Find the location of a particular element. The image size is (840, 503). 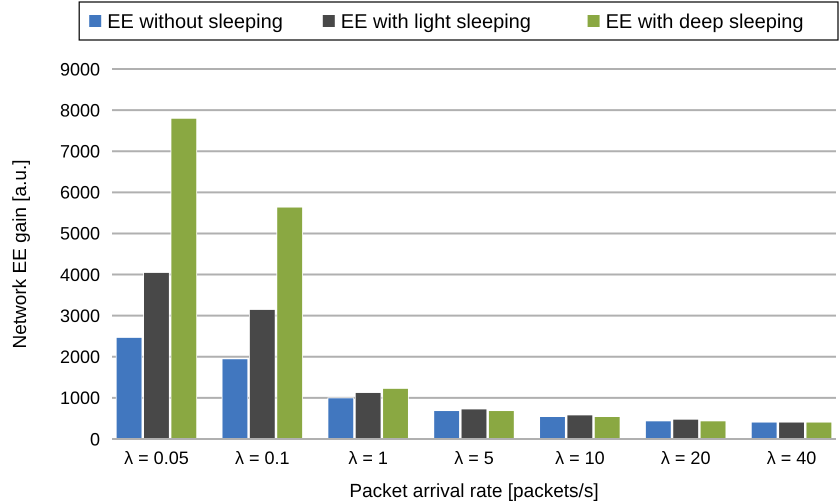

x-tick-label: λ = 40 is located at coordinates (791, 458).